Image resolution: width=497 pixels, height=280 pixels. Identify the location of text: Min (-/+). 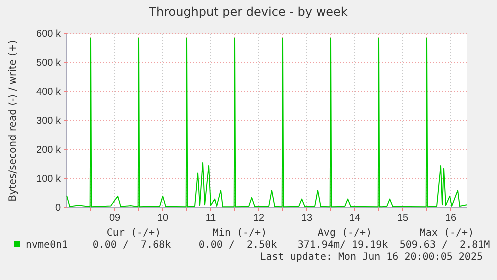
(240, 233).